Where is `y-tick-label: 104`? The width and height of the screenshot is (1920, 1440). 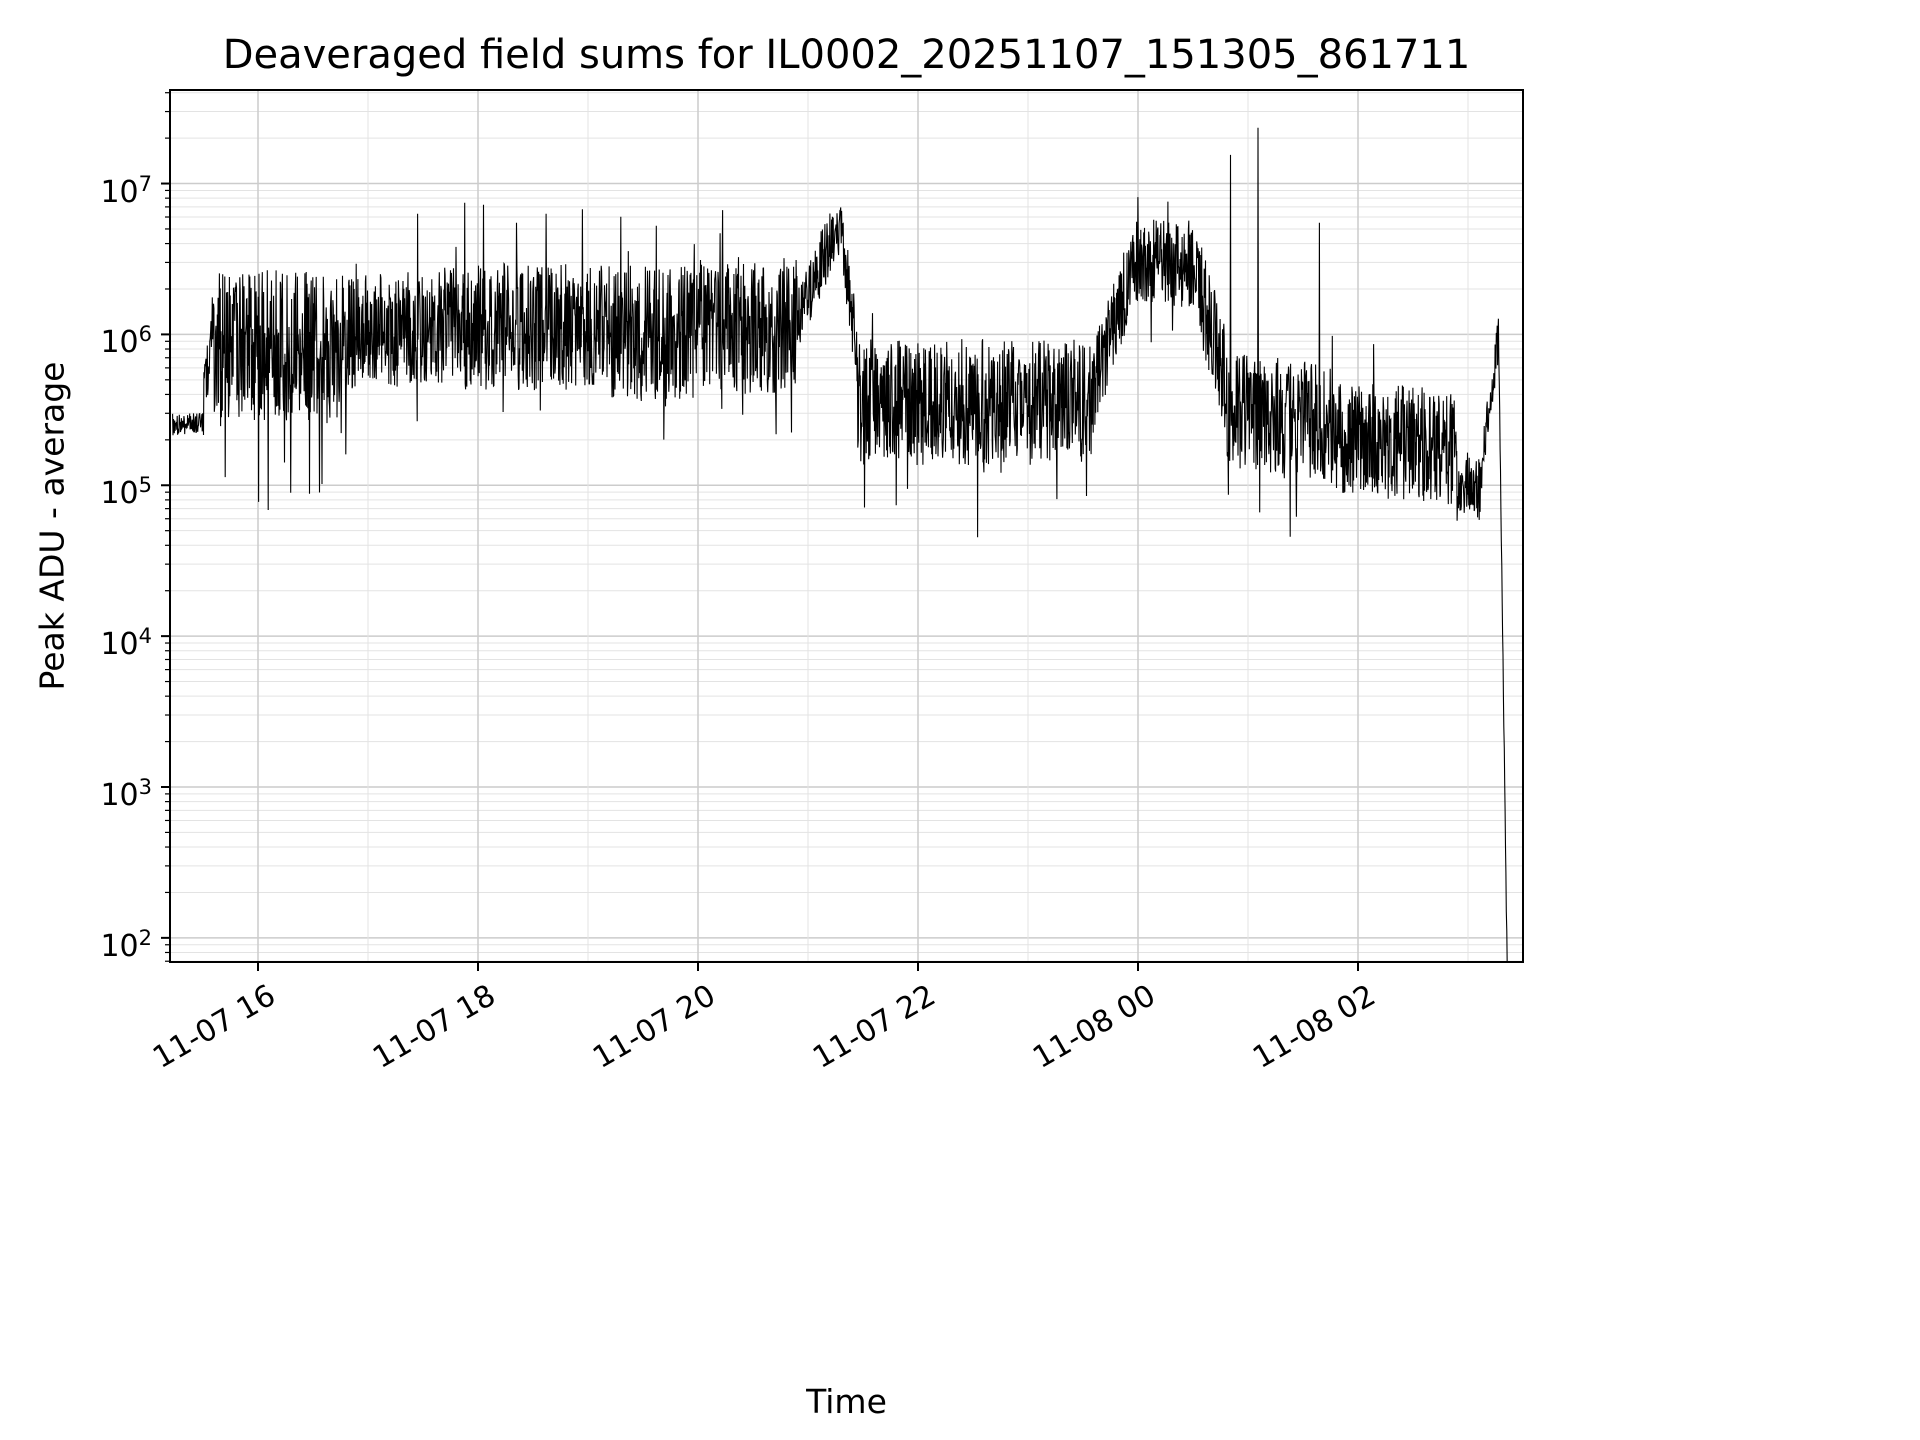 y-tick-label: 104 is located at coordinates (126, 643).